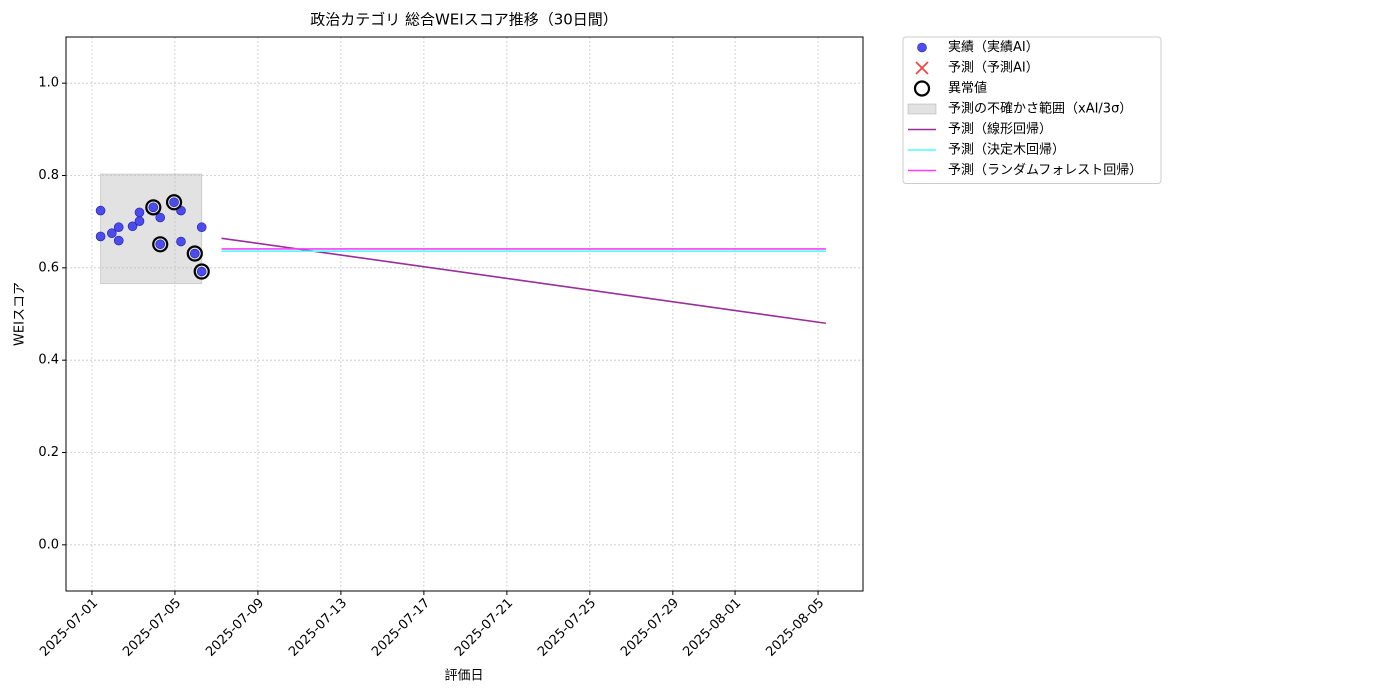 This screenshot has width=1400, height=700. Describe the element at coordinates (48, 452) in the screenshot. I see `y-tick-label: 0.2` at that location.